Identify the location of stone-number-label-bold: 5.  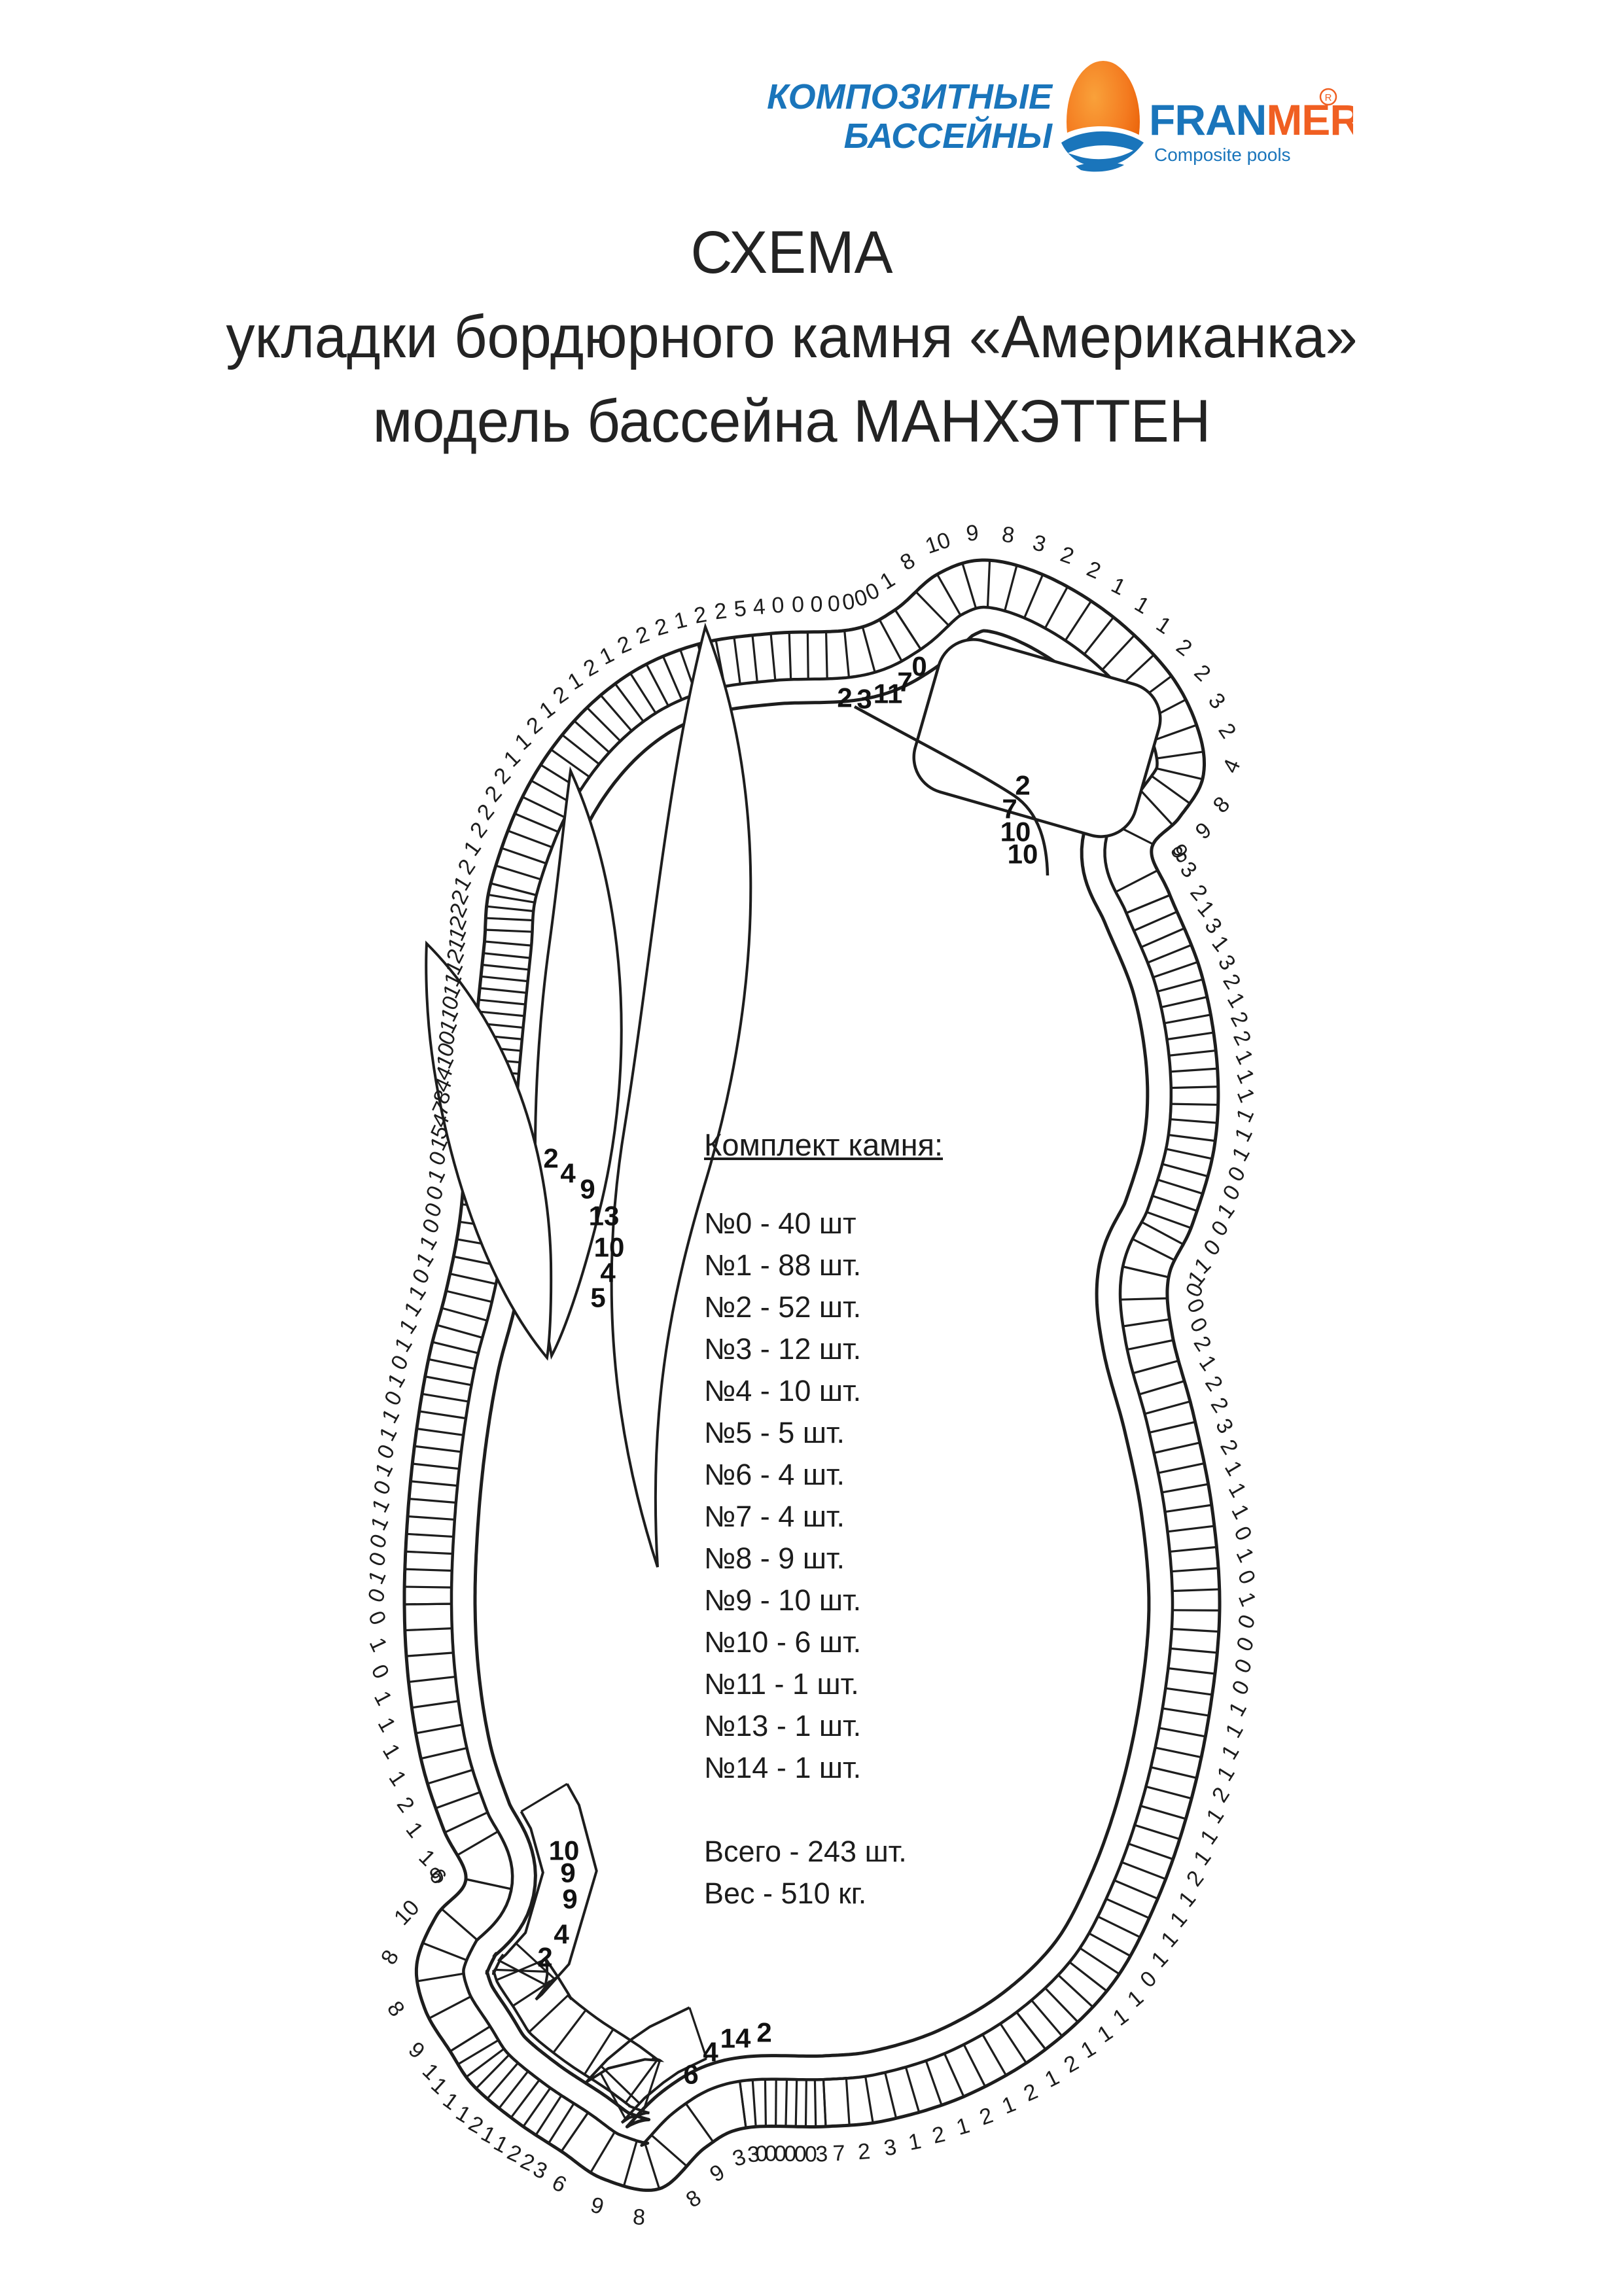
(597, 1297).